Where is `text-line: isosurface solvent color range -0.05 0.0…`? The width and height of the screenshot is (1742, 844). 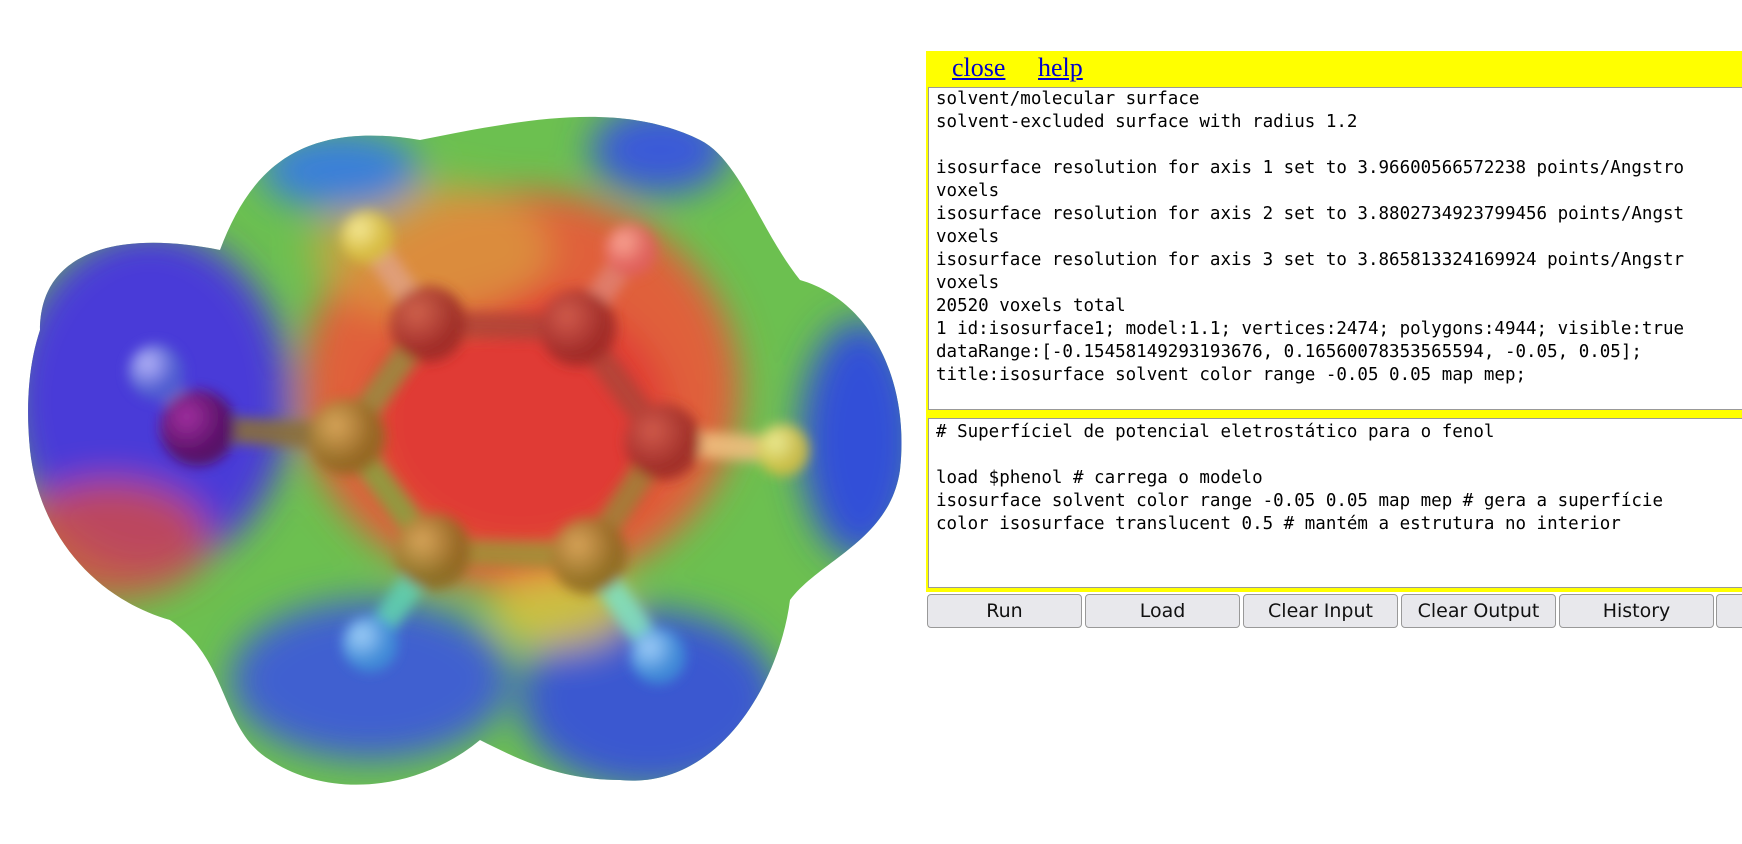 text-line: isosurface solvent color range -0.05 0.0… is located at coordinates (1299, 501).